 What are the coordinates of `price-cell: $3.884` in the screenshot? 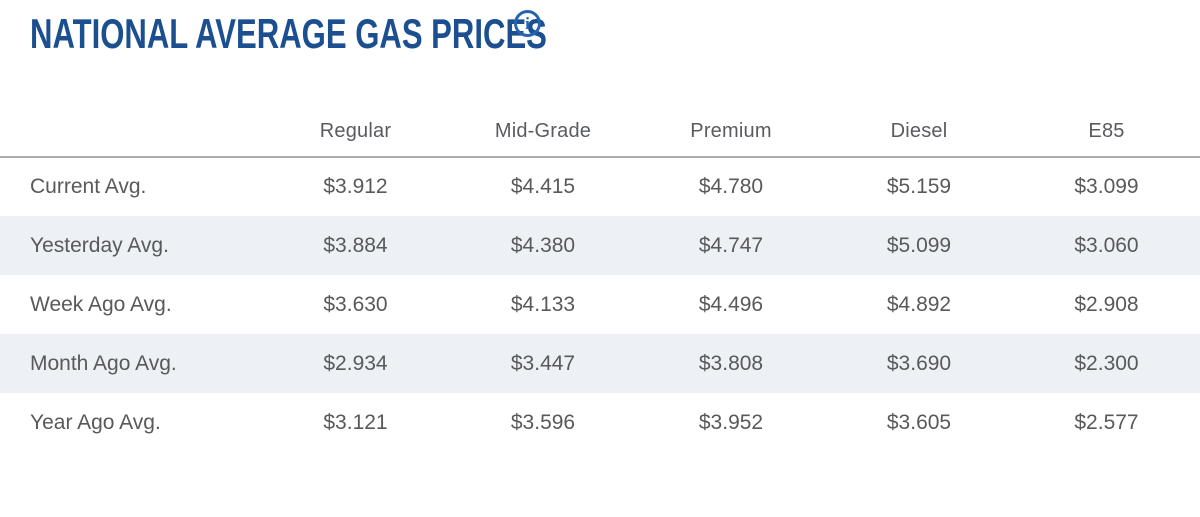 It's located at (355, 245).